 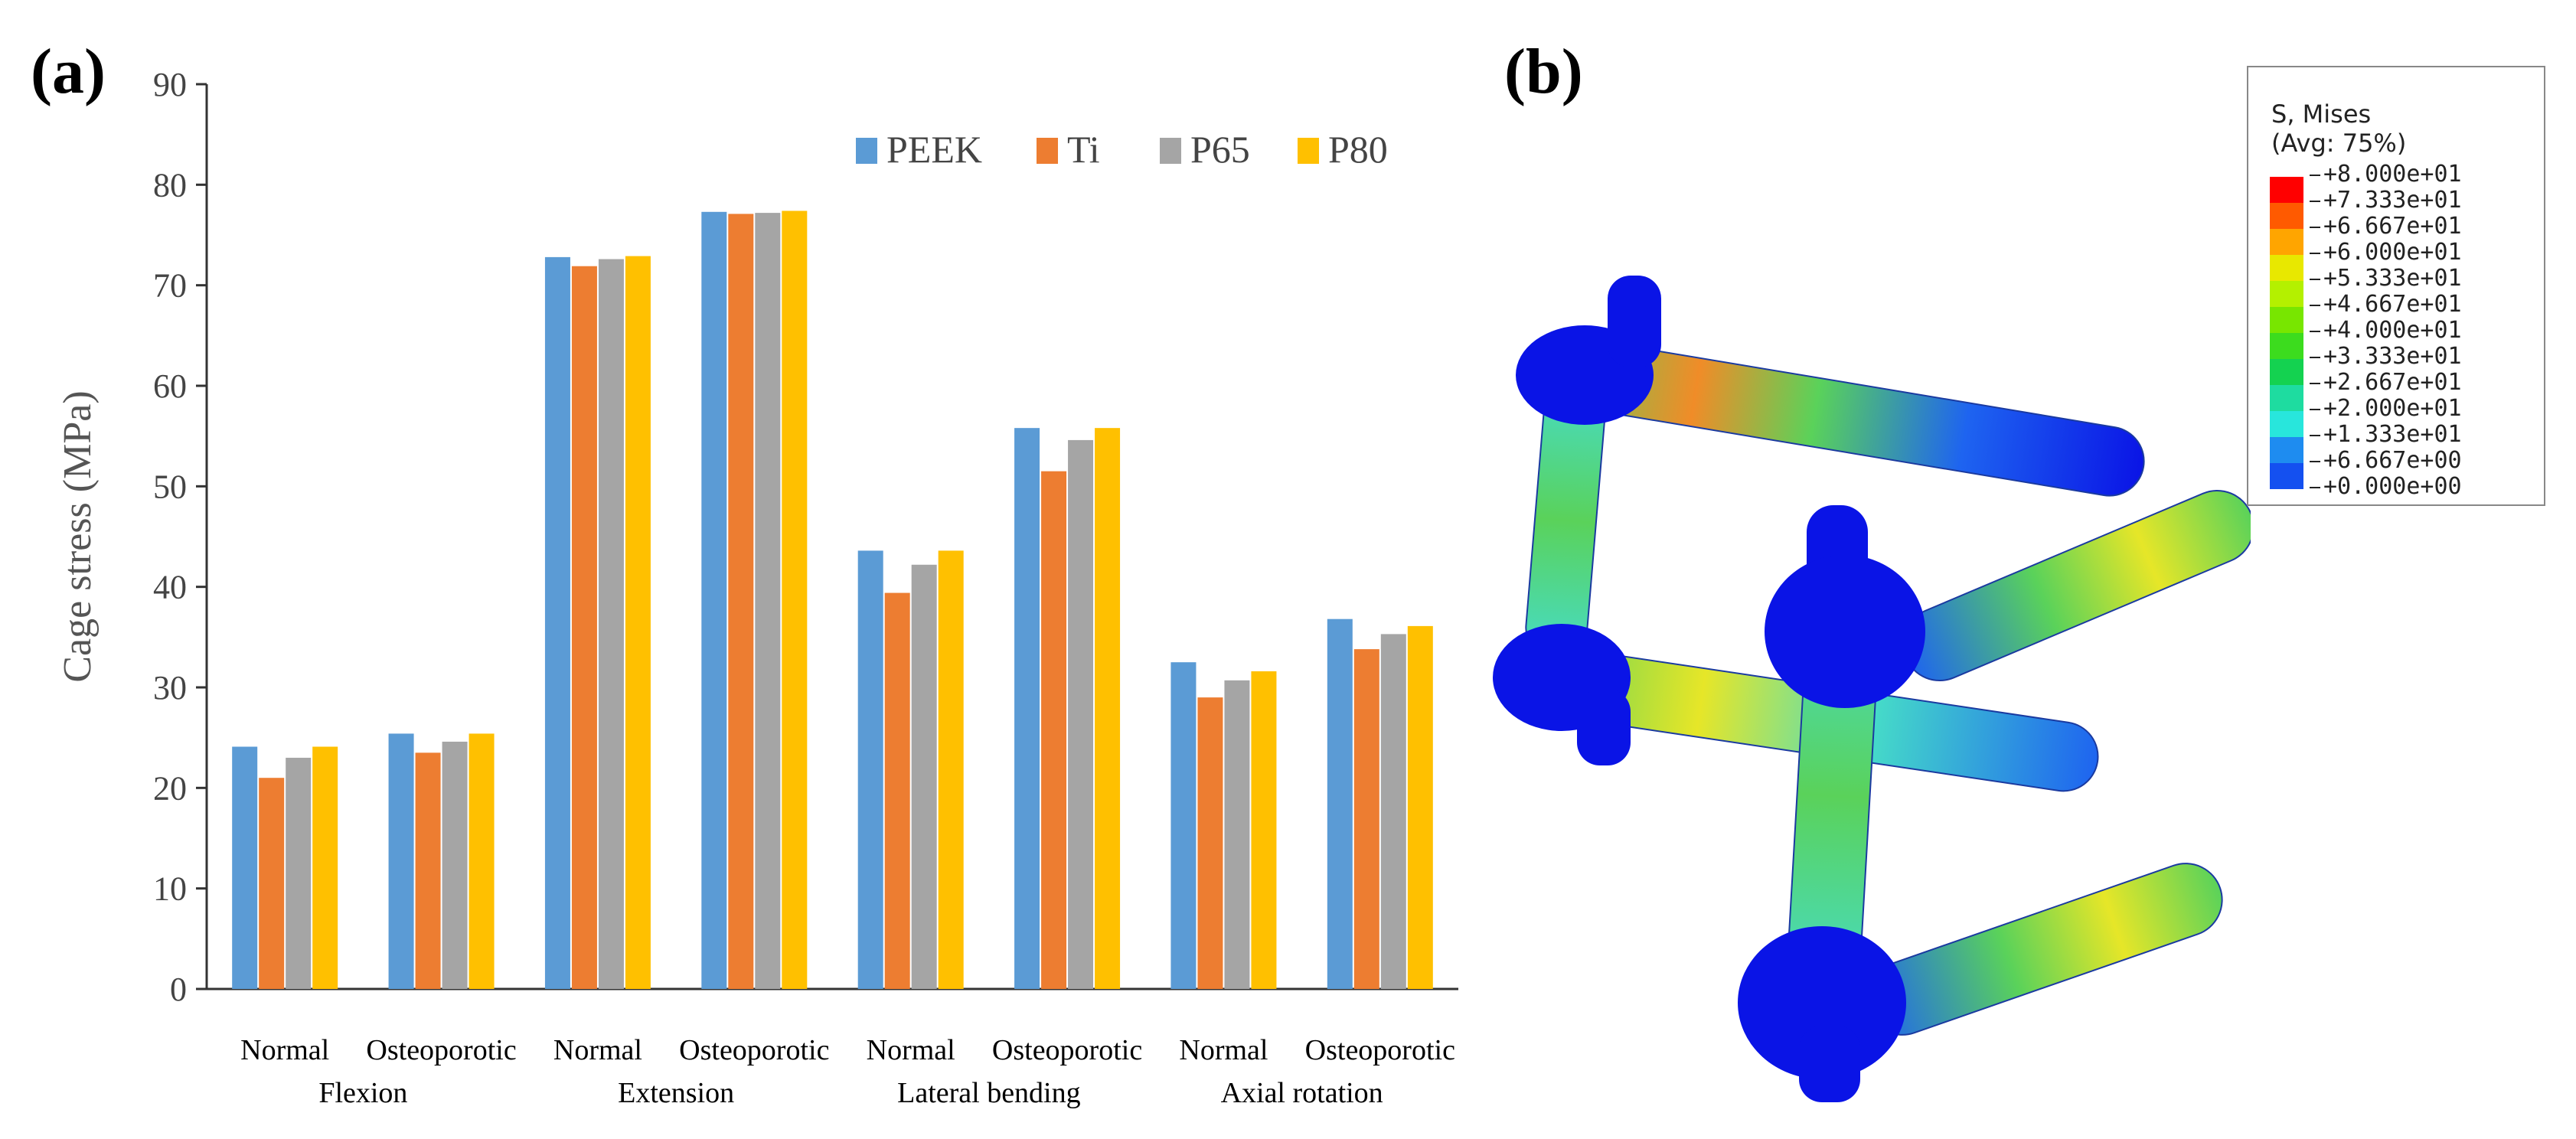 I want to click on y-tick-label: 80, so click(x=170, y=185).